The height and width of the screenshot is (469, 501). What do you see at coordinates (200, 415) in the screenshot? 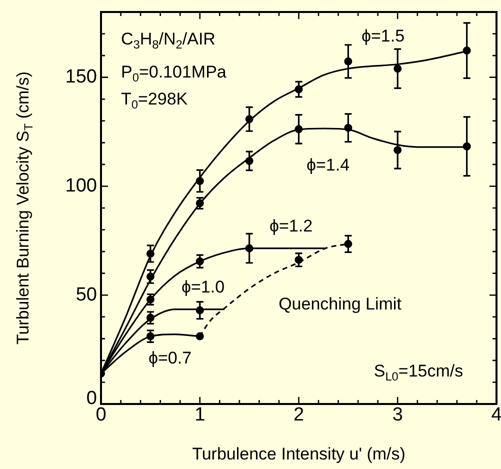
I see `x-tick-label: 1` at bounding box center [200, 415].